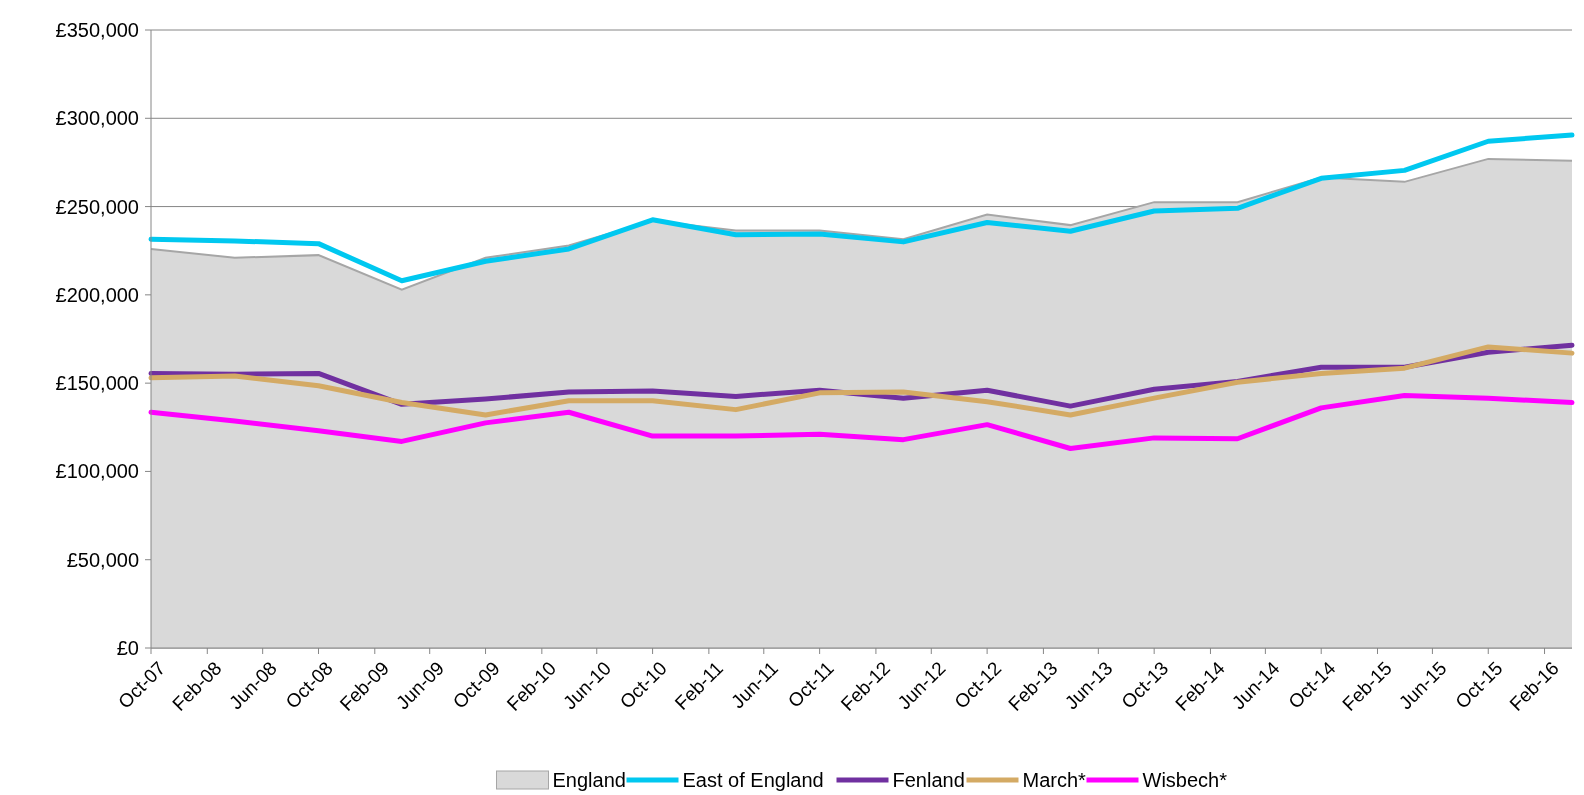  I want to click on y-tick-label: £150,000, so click(97, 383).